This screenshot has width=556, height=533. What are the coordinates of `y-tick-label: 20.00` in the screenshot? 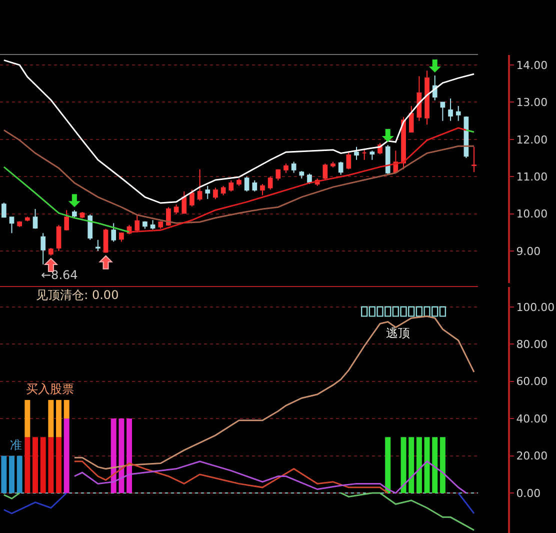 It's located at (532, 456).